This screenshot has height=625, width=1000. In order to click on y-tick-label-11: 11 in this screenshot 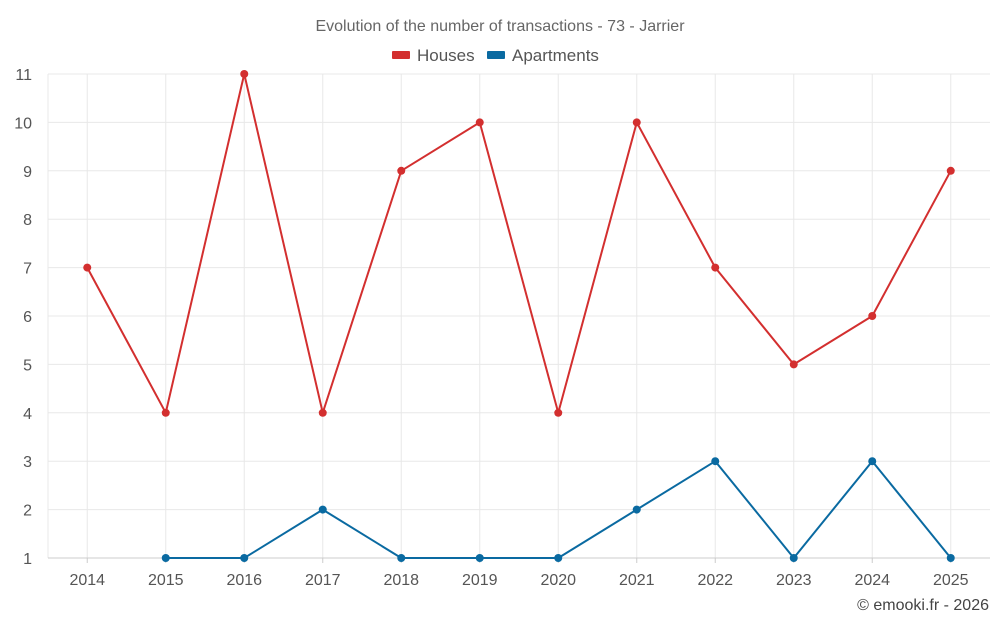, I will do `click(23, 75)`.